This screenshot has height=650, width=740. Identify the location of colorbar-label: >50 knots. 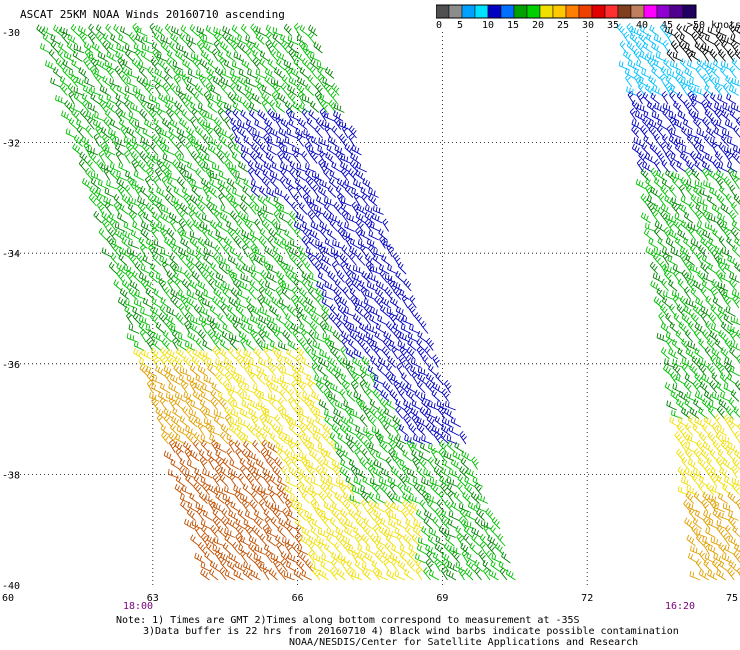
(713, 25).